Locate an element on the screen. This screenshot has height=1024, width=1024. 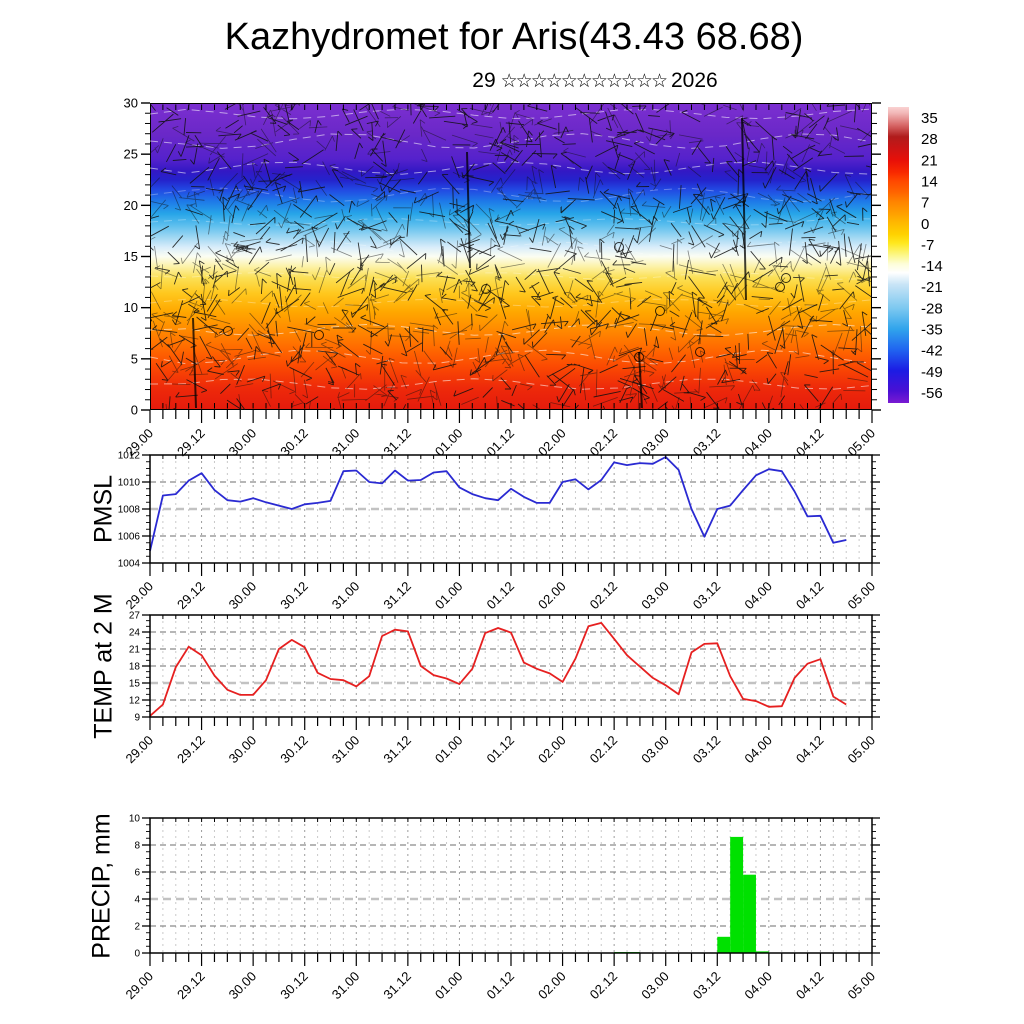
page-title: Kazhydromet for Aris(43.43 68.68) is located at coordinates (514, 37).